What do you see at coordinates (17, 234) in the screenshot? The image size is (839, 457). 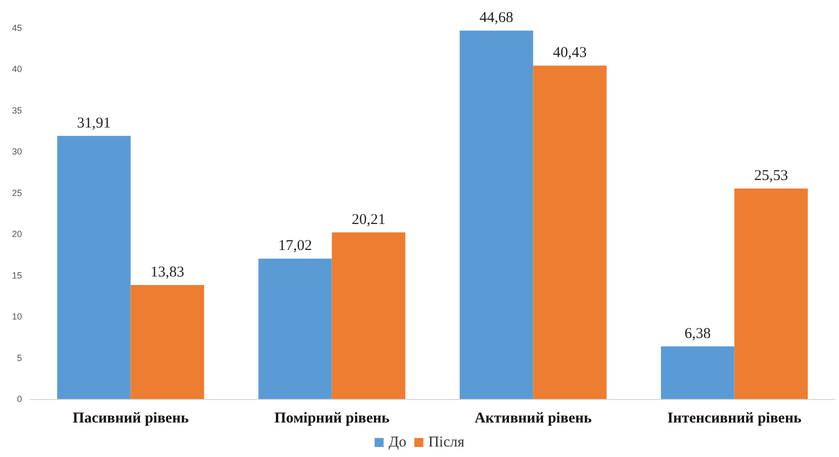 I see `y-tick-label: 20` at bounding box center [17, 234].